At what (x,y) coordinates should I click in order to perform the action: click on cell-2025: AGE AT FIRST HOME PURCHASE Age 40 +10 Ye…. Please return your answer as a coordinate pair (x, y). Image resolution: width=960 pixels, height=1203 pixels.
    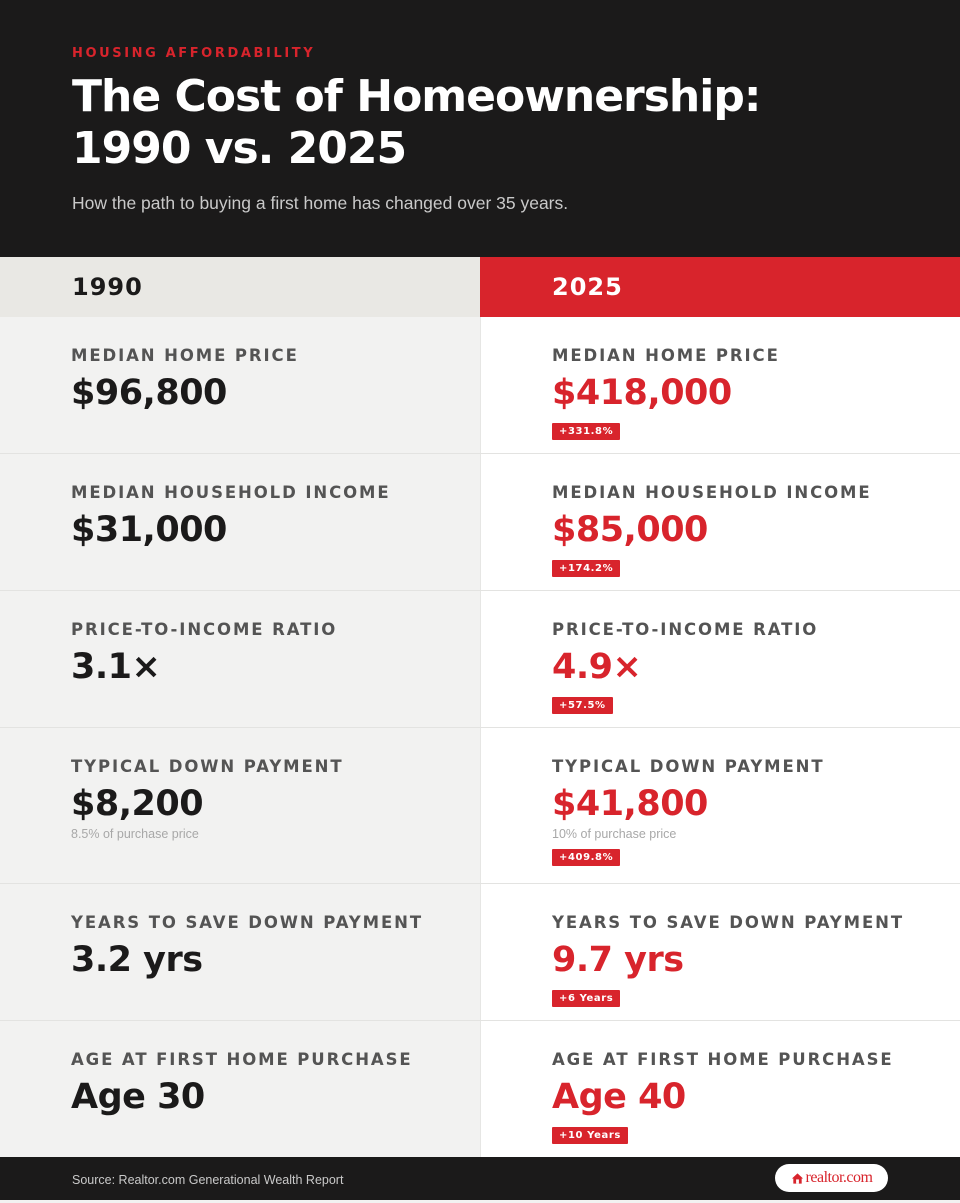
    Looking at the image, I should click on (720, 1089).